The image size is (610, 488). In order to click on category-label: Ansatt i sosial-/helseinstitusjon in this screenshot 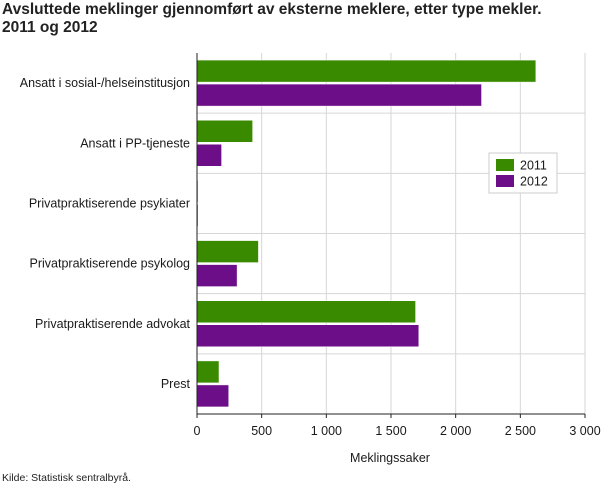, I will do `click(105, 83)`.